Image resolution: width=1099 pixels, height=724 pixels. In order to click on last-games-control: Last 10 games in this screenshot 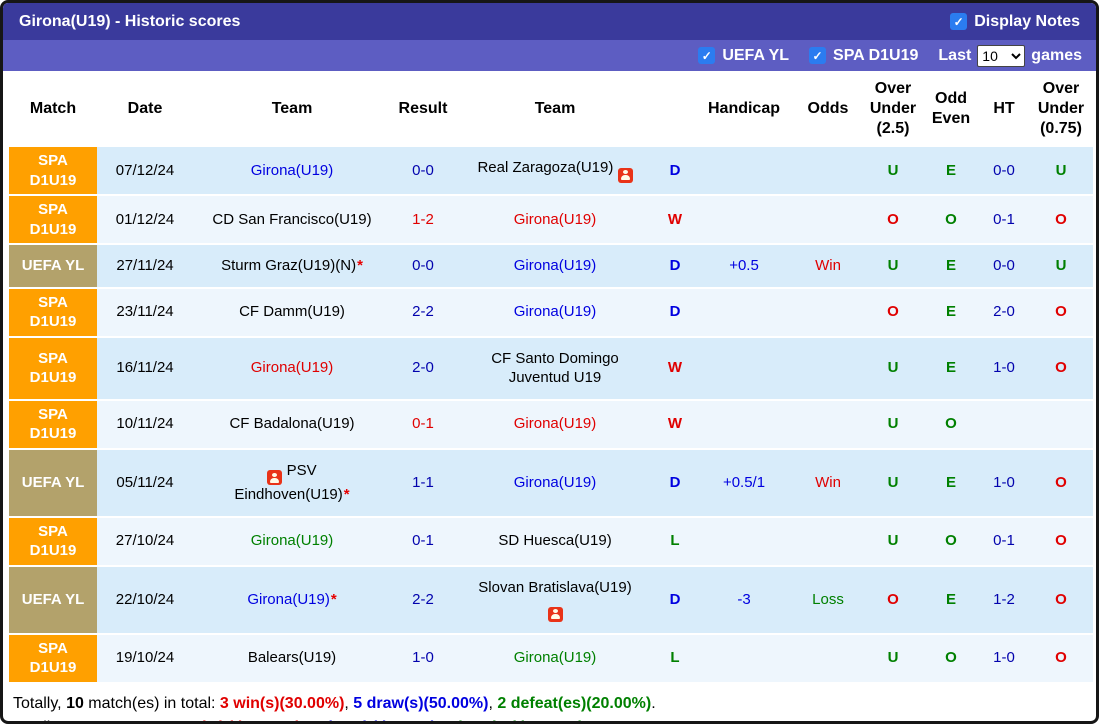, I will do `click(1010, 55)`.